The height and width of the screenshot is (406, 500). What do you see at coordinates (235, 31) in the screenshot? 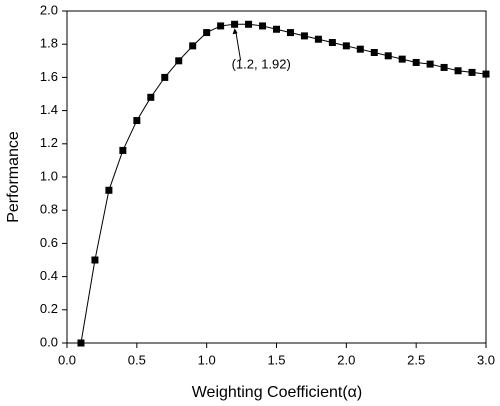
I see `annotation-arrowhead` at bounding box center [235, 31].